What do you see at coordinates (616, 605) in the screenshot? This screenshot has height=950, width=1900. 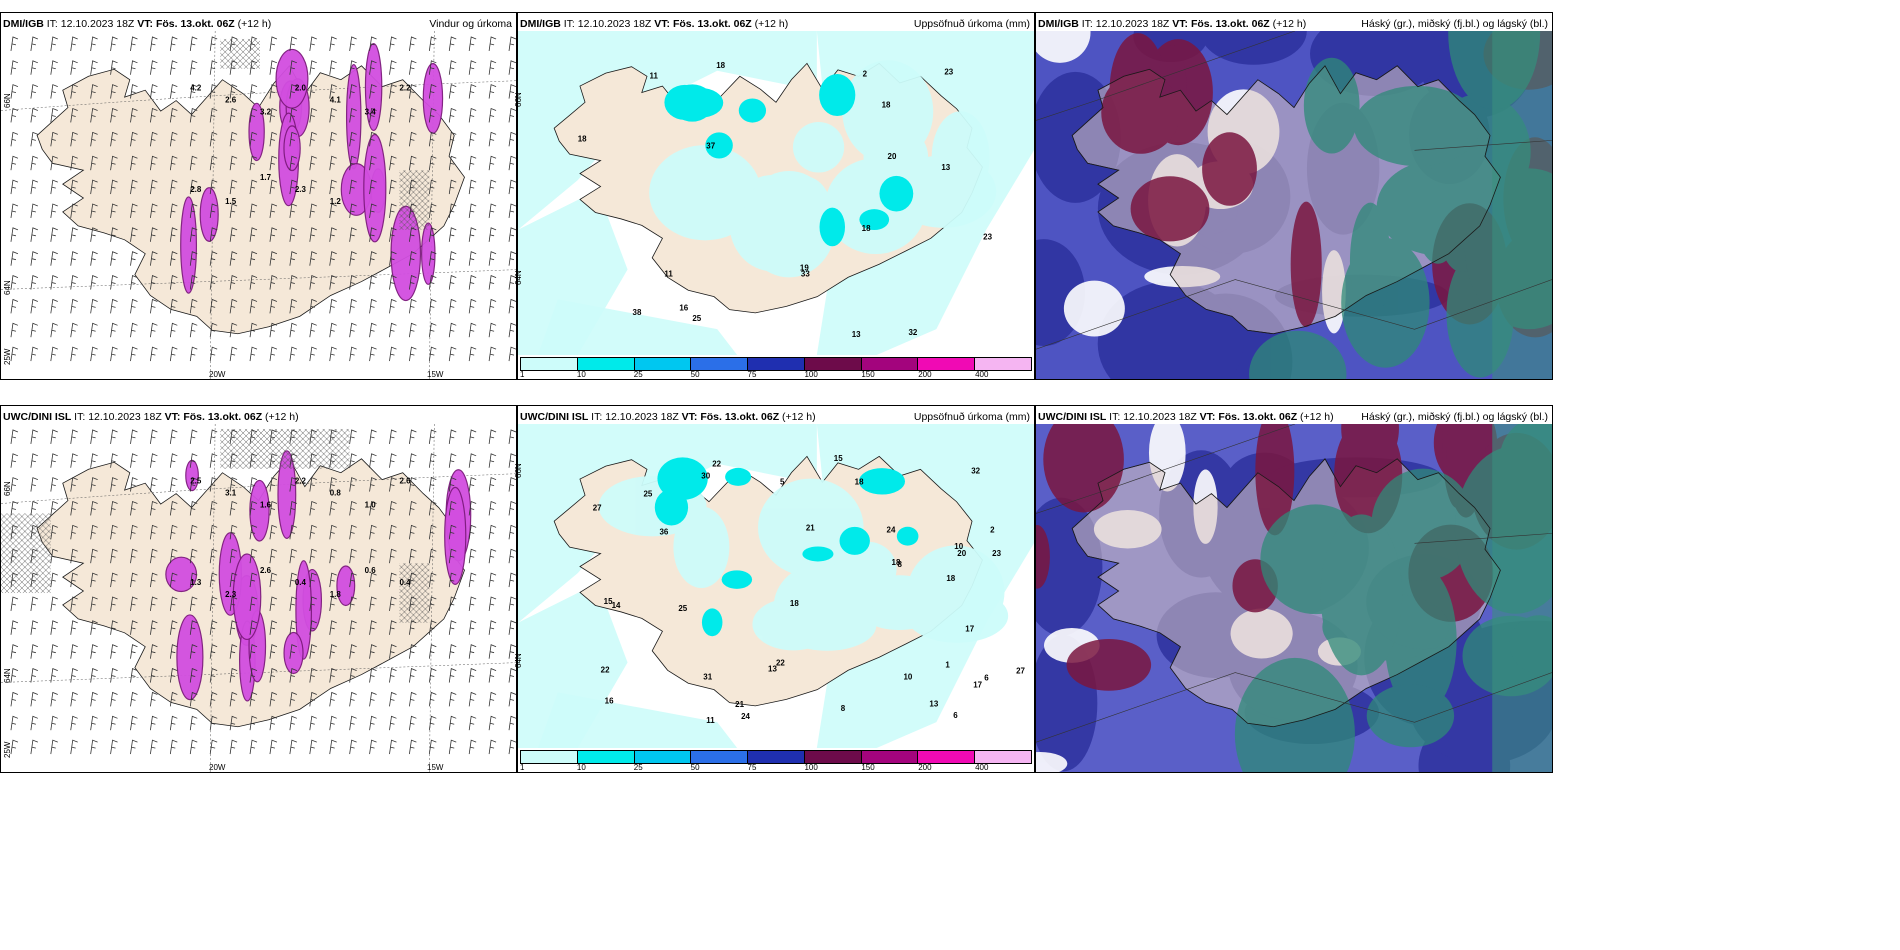 I see `precip-value-label: 14` at bounding box center [616, 605].